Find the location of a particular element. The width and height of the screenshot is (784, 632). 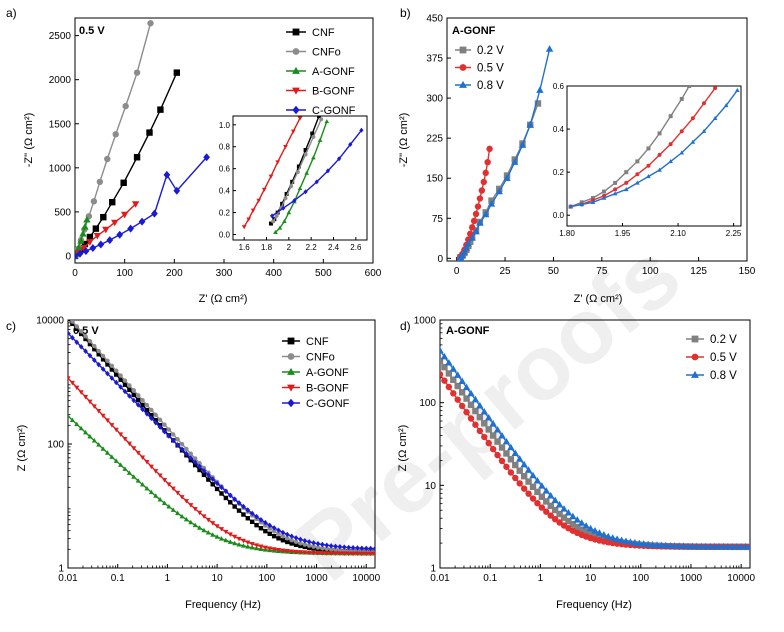

x-tick-label: 2.25 is located at coordinates (734, 233).